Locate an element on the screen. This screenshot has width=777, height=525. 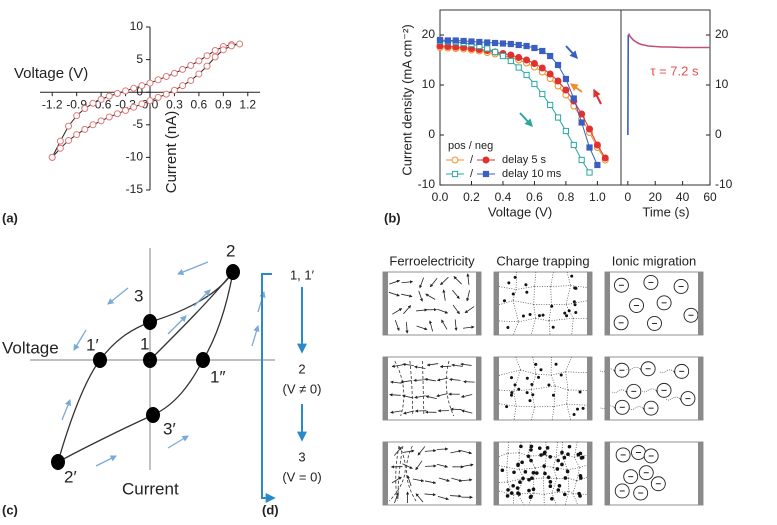
step-label: 2 is located at coordinates (301, 368).